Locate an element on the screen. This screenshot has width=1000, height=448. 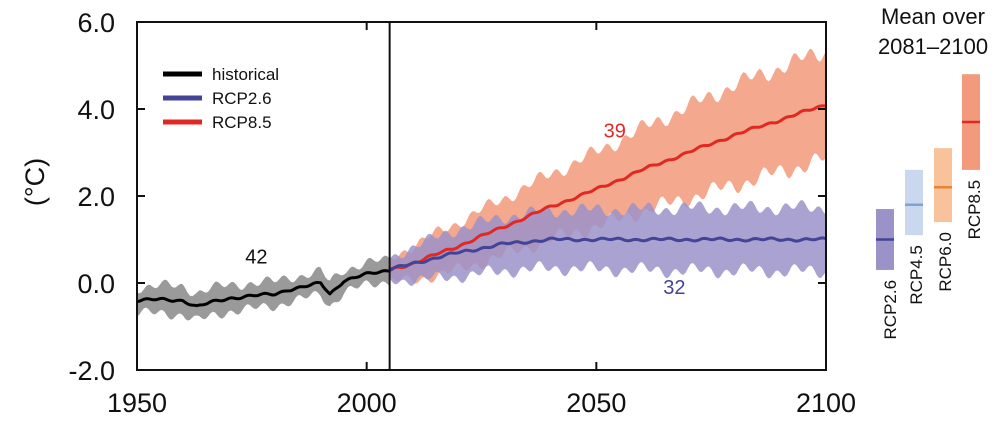
y-axis-label: (°C) is located at coordinates (35, 182).